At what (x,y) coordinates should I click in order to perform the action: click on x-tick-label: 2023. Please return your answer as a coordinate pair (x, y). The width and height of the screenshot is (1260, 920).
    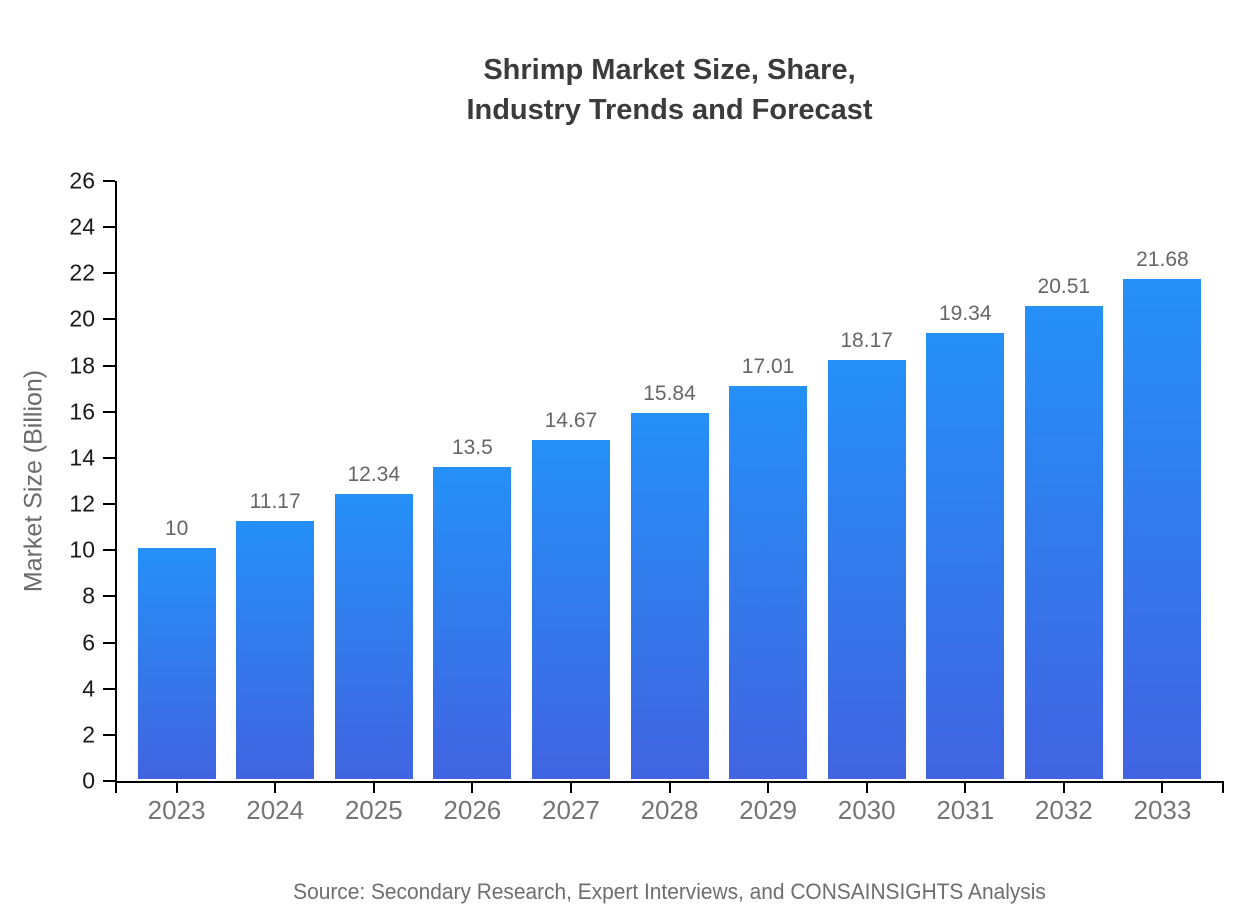
    Looking at the image, I should click on (176, 810).